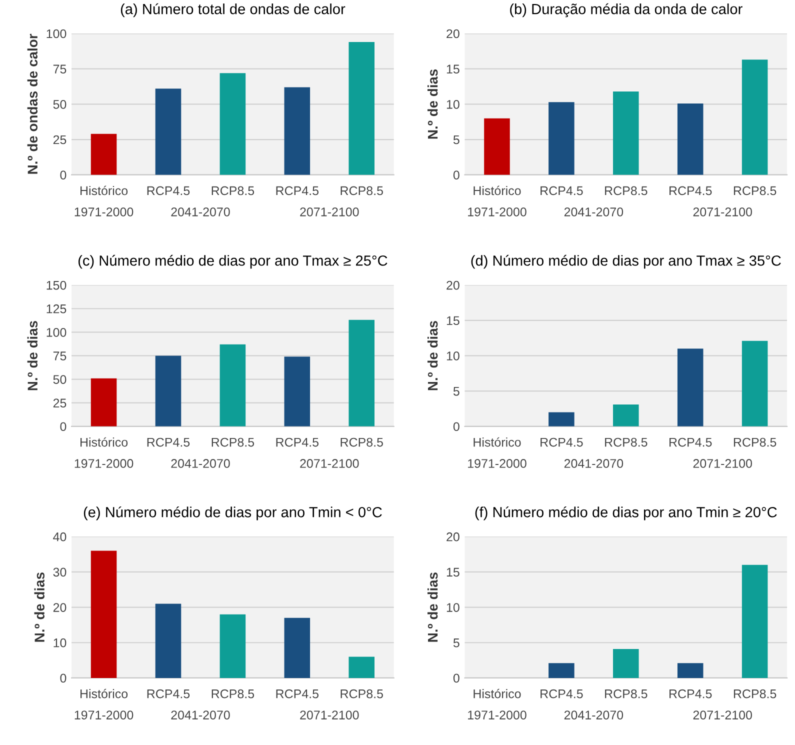 The height and width of the screenshot is (745, 795). Describe the element at coordinates (56, 285) in the screenshot. I see `y-tick-label: 150` at that location.